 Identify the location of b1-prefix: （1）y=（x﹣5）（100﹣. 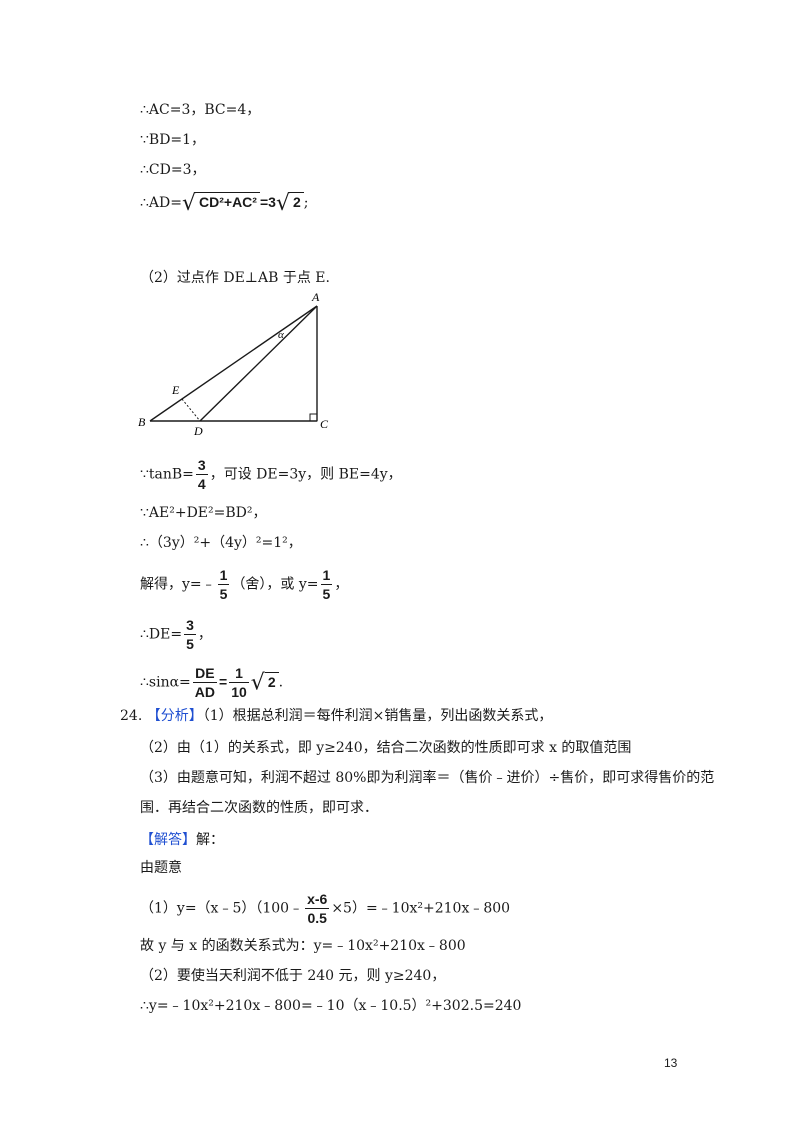
(222, 908).